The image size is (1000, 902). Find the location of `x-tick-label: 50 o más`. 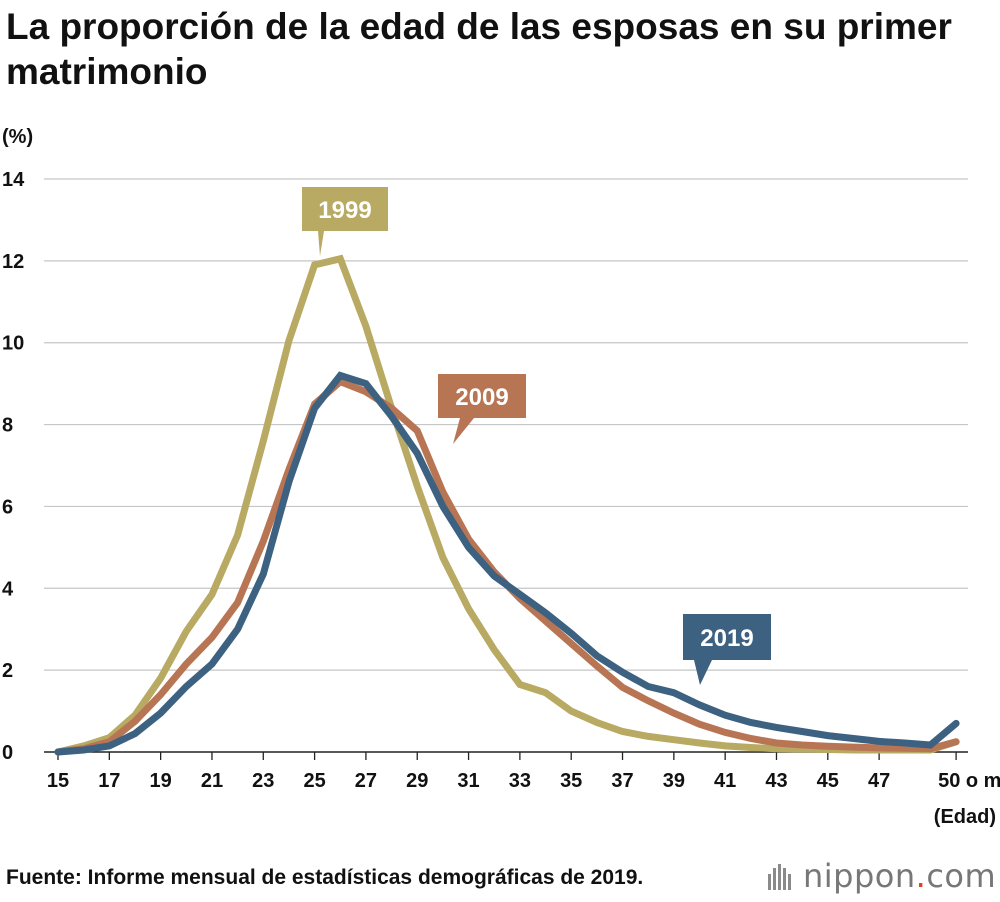

x-tick-label: 50 o más is located at coordinates (969, 781).